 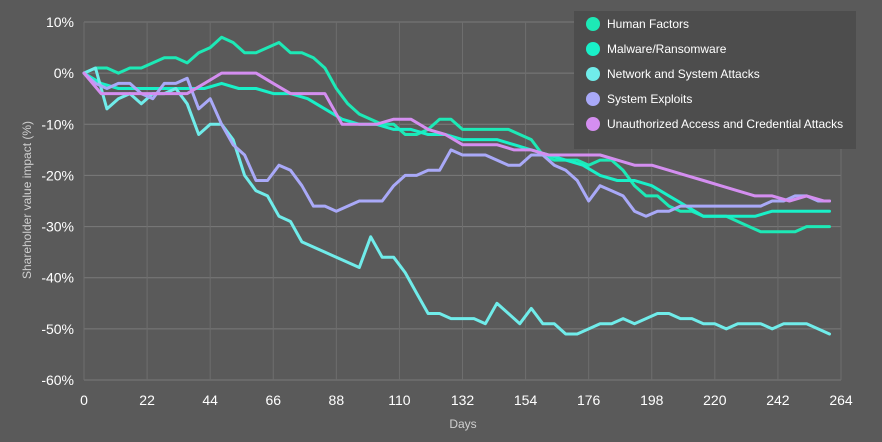 I want to click on legend-box, so click(x=715, y=80).